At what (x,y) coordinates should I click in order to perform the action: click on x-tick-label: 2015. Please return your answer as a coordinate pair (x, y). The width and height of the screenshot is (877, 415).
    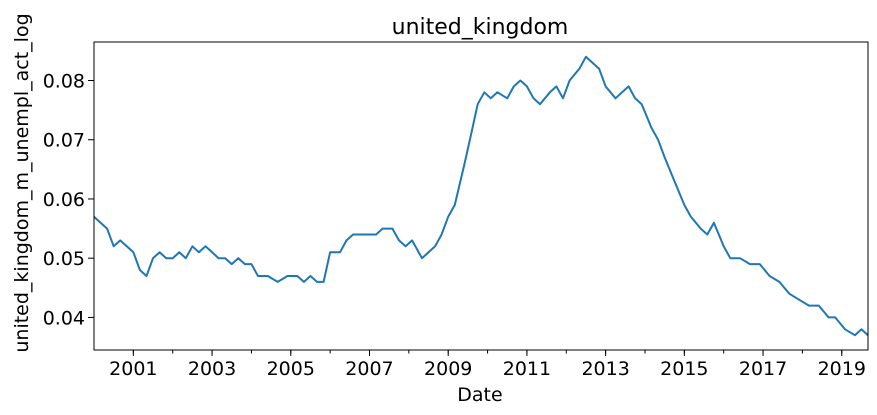
    Looking at the image, I should click on (684, 369).